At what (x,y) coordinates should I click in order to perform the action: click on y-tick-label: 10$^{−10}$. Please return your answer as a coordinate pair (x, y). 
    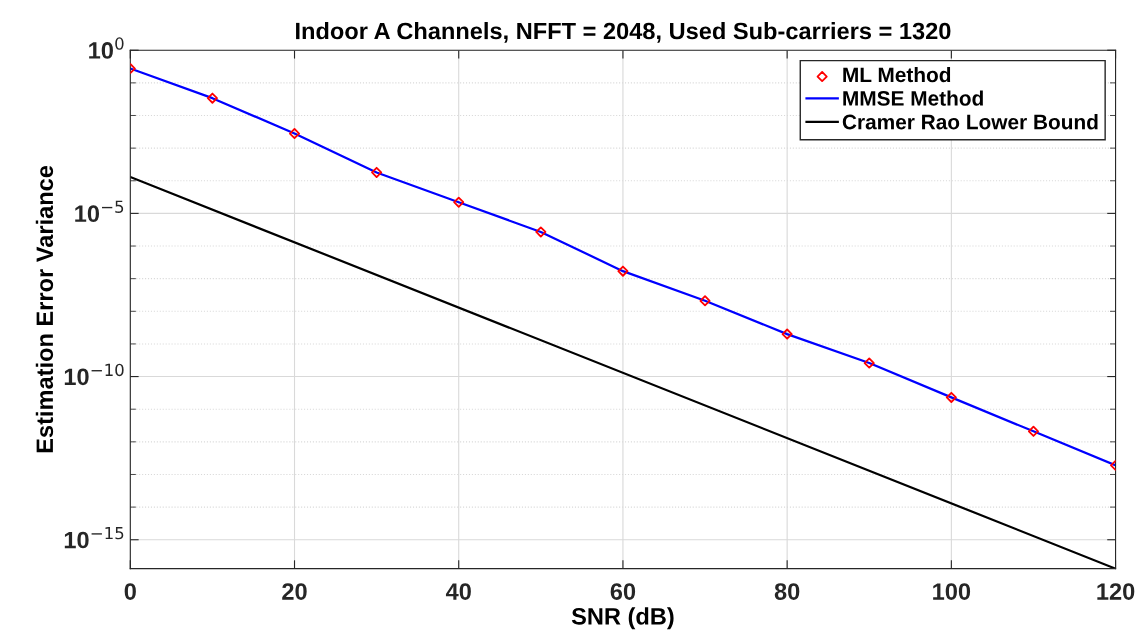
    Looking at the image, I should click on (94, 374).